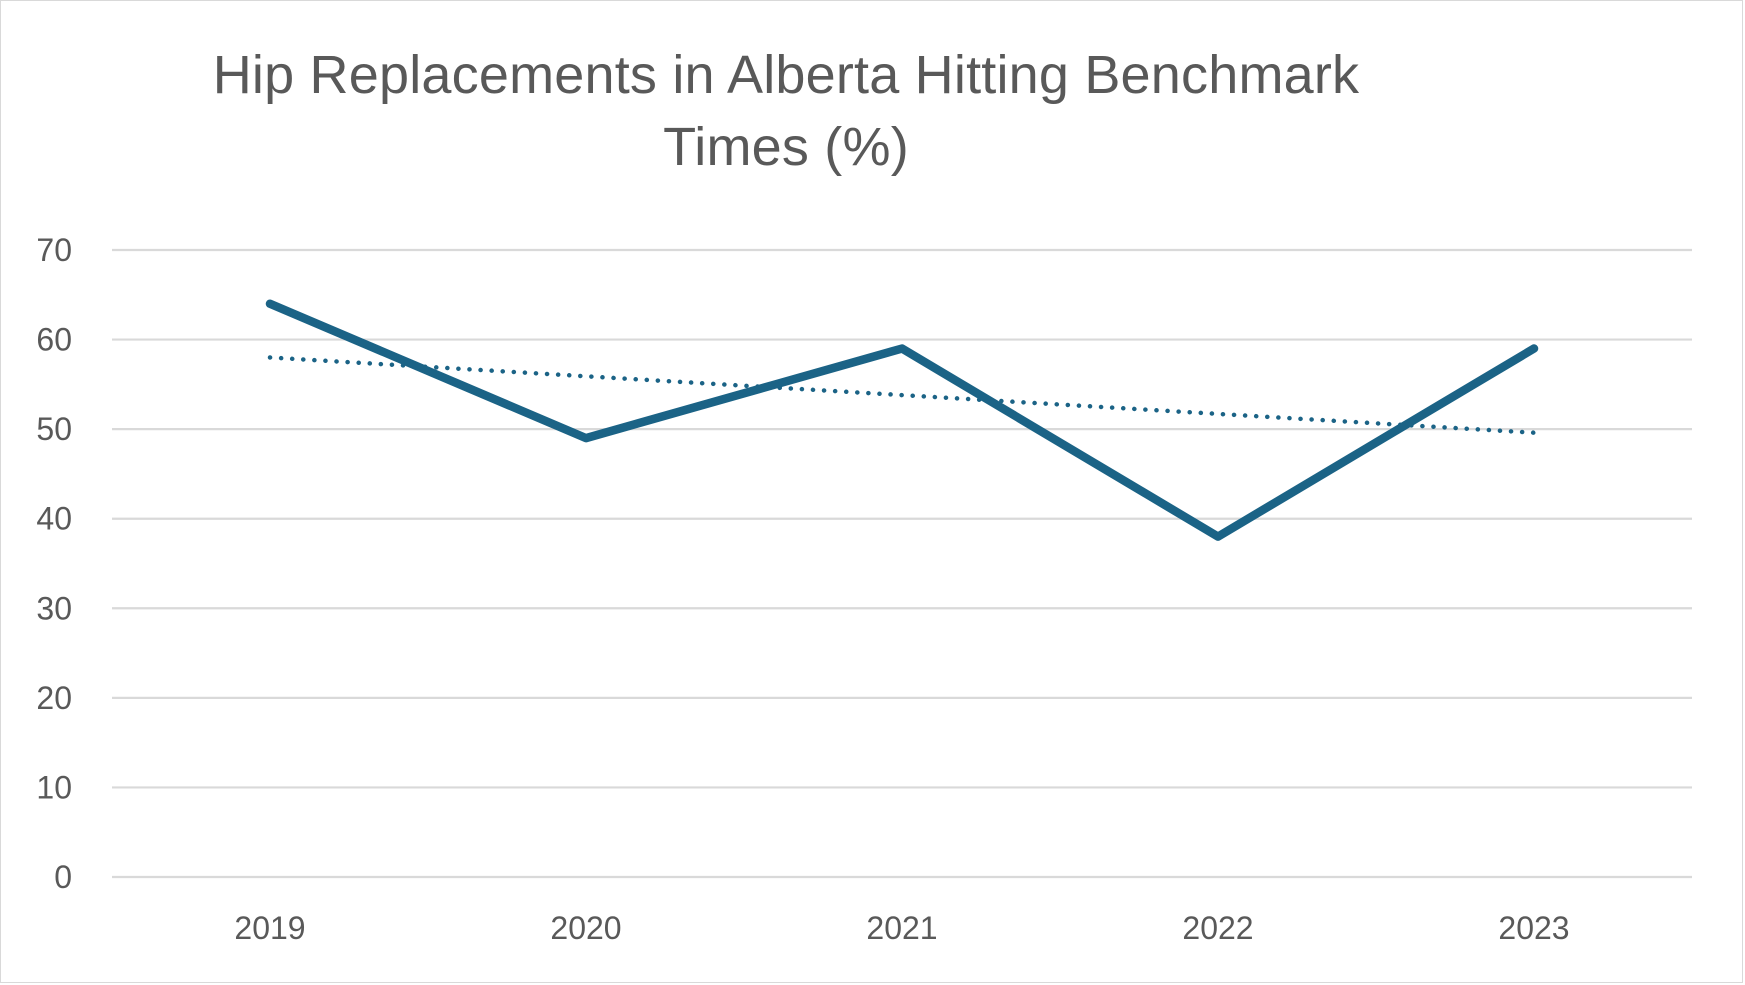 This screenshot has width=1745, height=985. Describe the element at coordinates (269, 928) in the screenshot. I see `x-tick-label-2019: 2019` at that location.